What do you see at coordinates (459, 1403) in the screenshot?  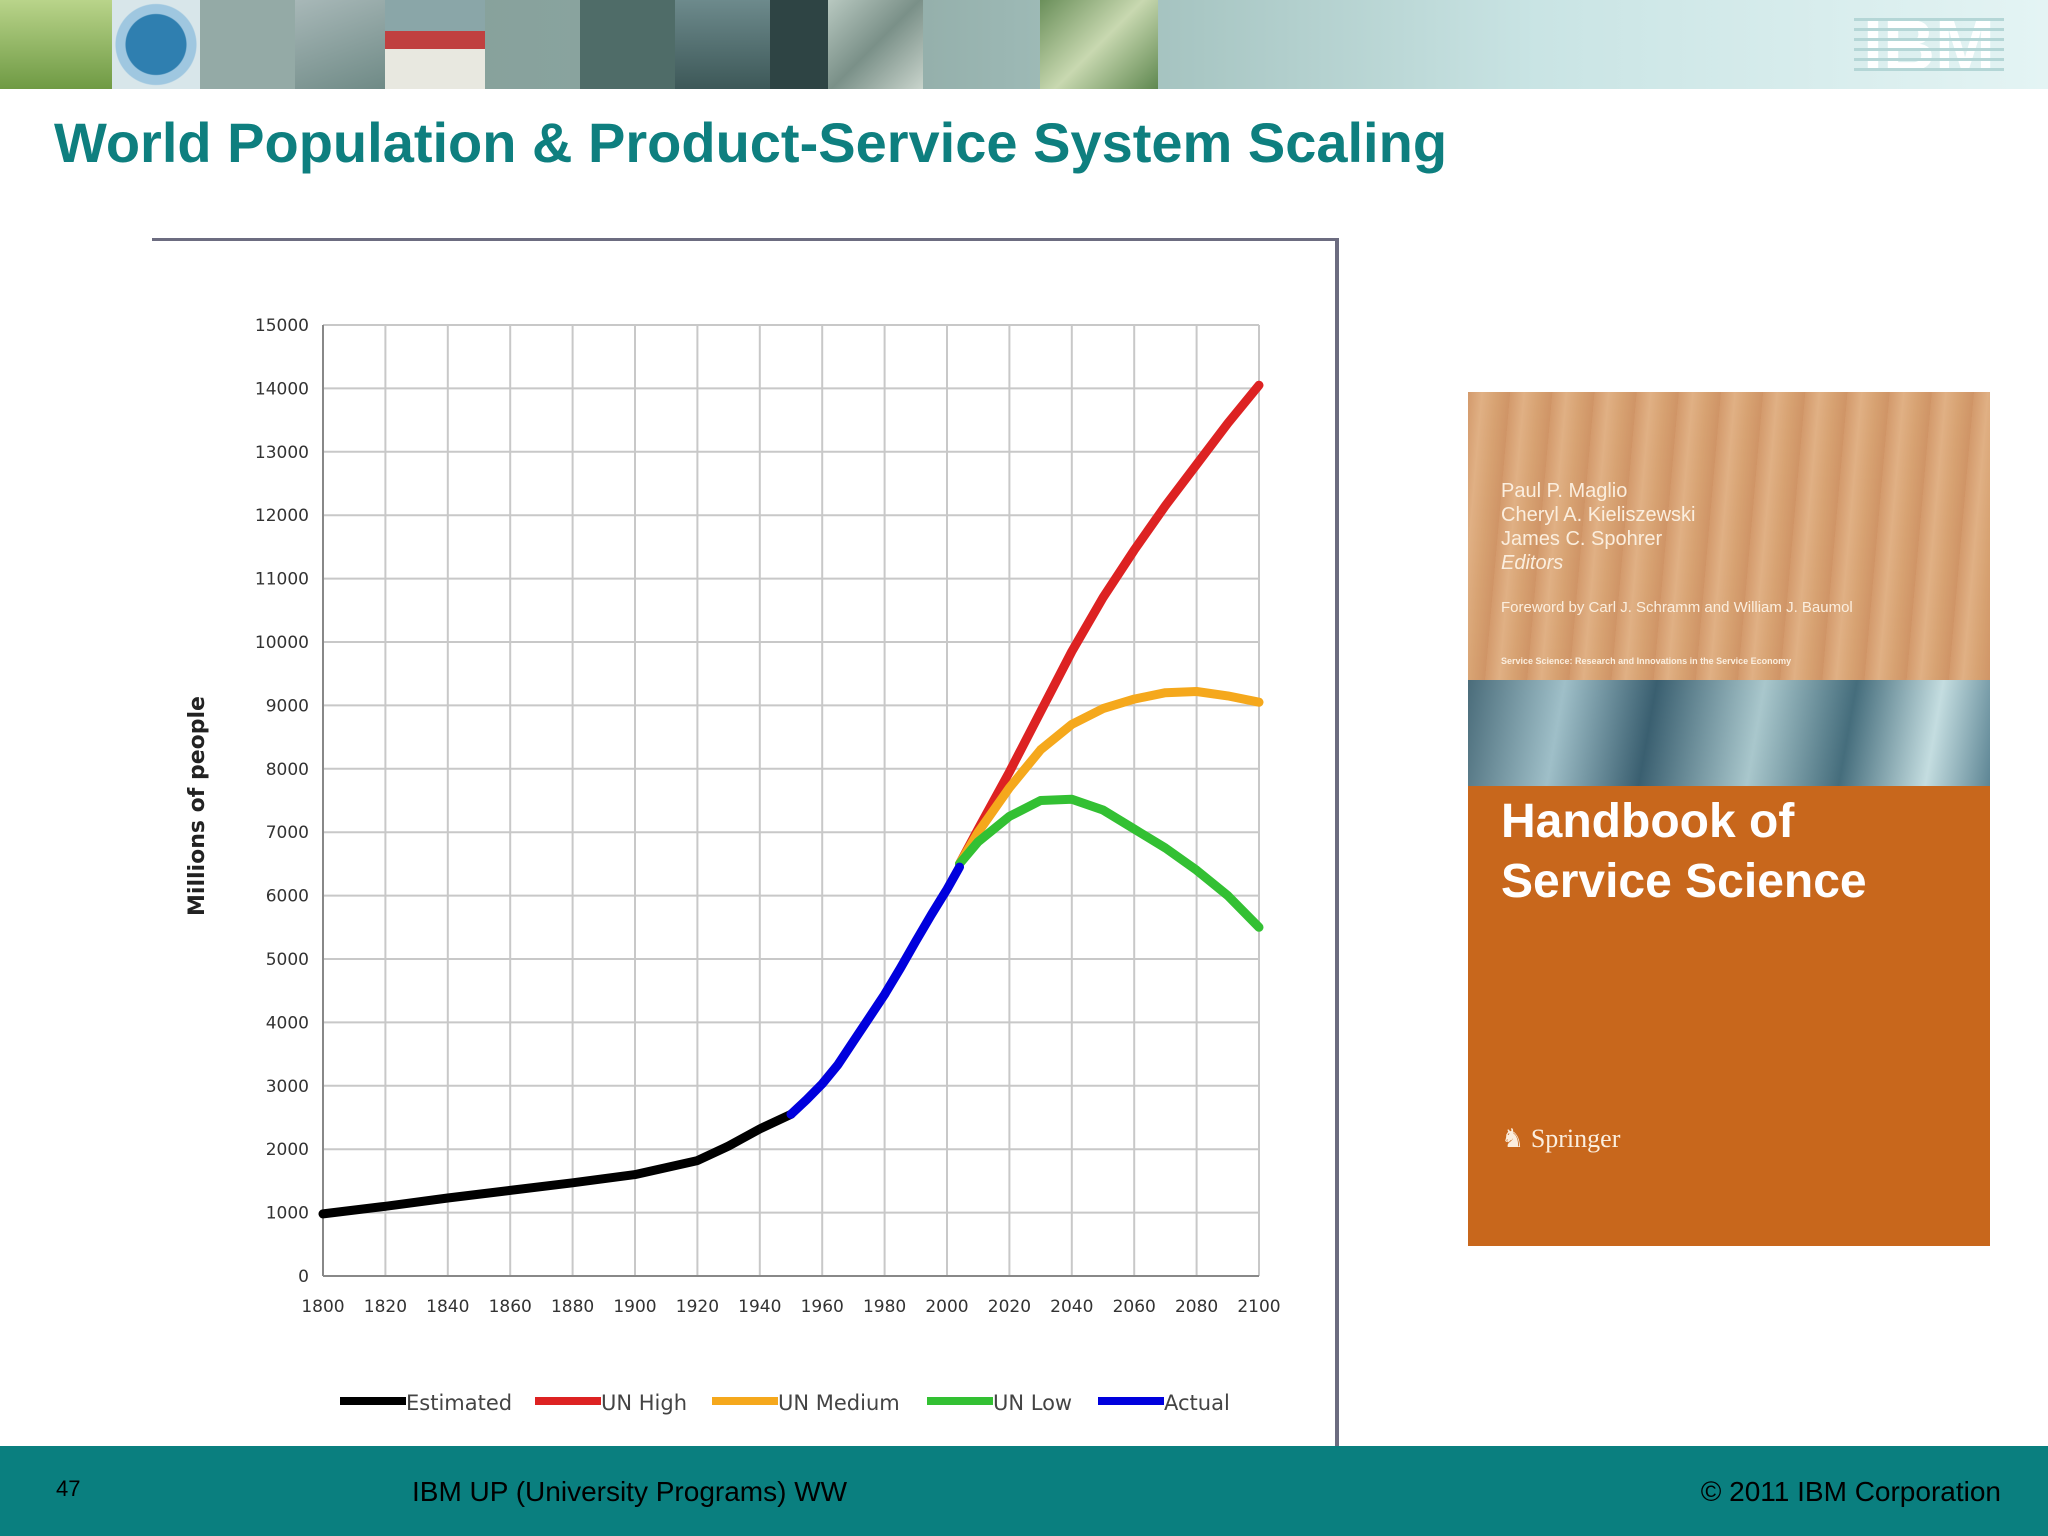 I see `legend-label: Estimated` at bounding box center [459, 1403].